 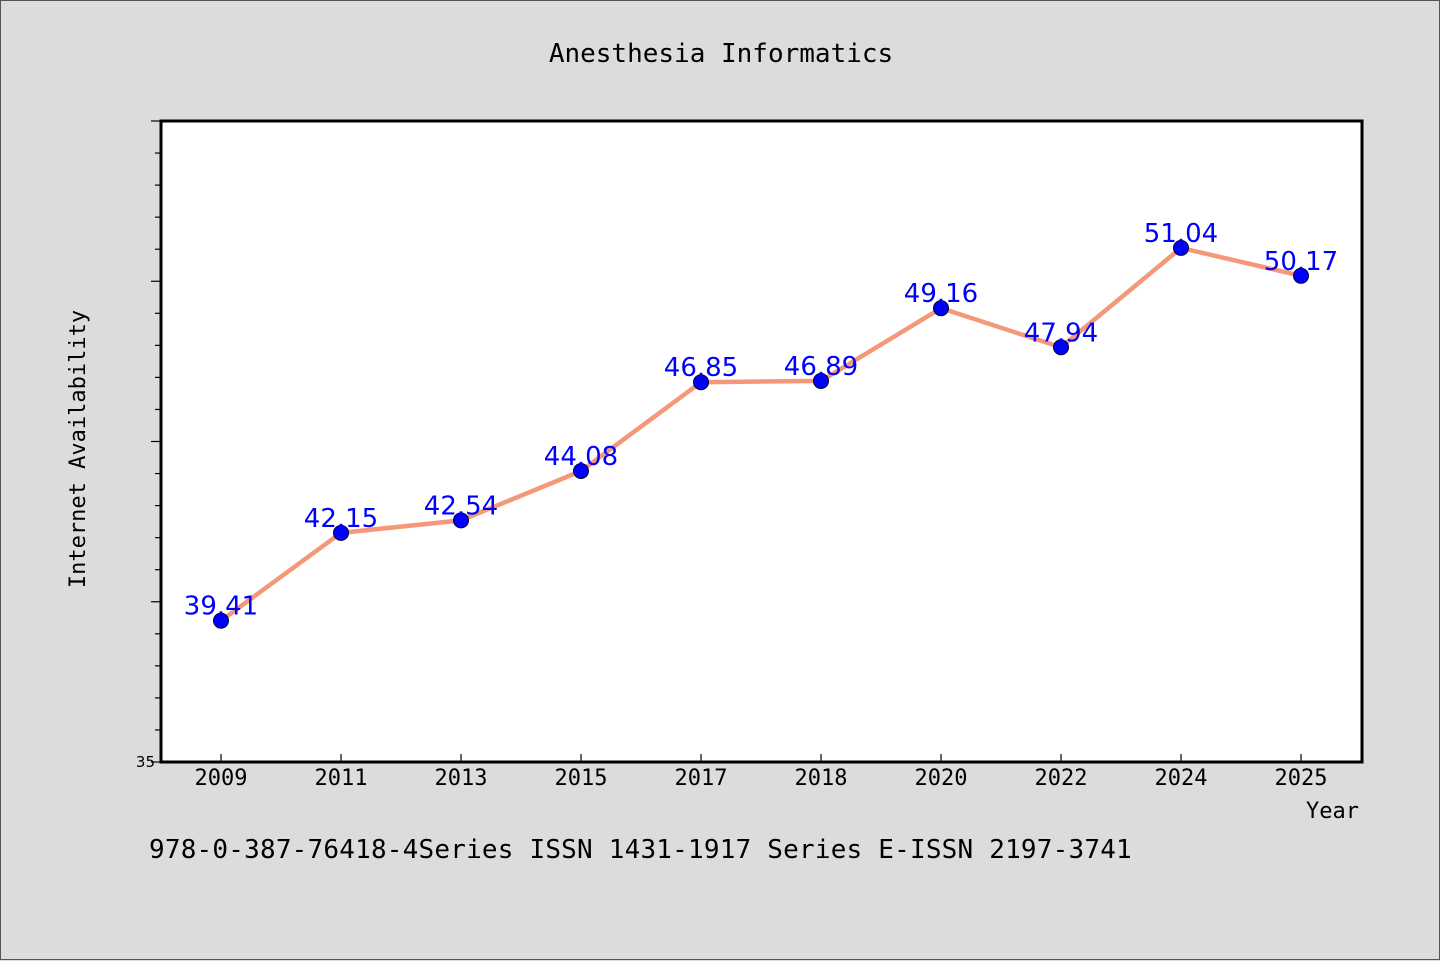 I want to click on x-tick-label: 2013, so click(x=461, y=778).